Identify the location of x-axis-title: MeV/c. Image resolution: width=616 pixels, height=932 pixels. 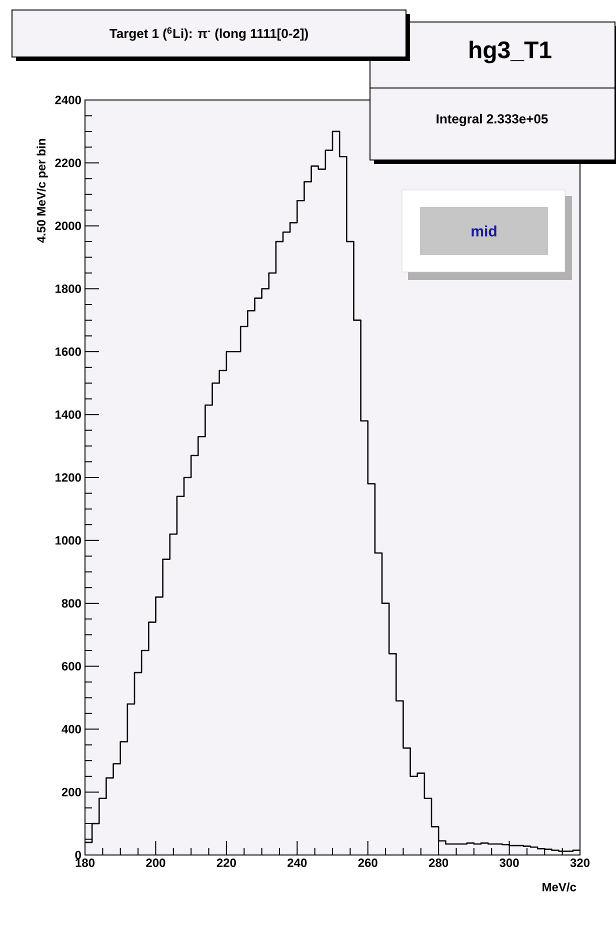
(559, 887).